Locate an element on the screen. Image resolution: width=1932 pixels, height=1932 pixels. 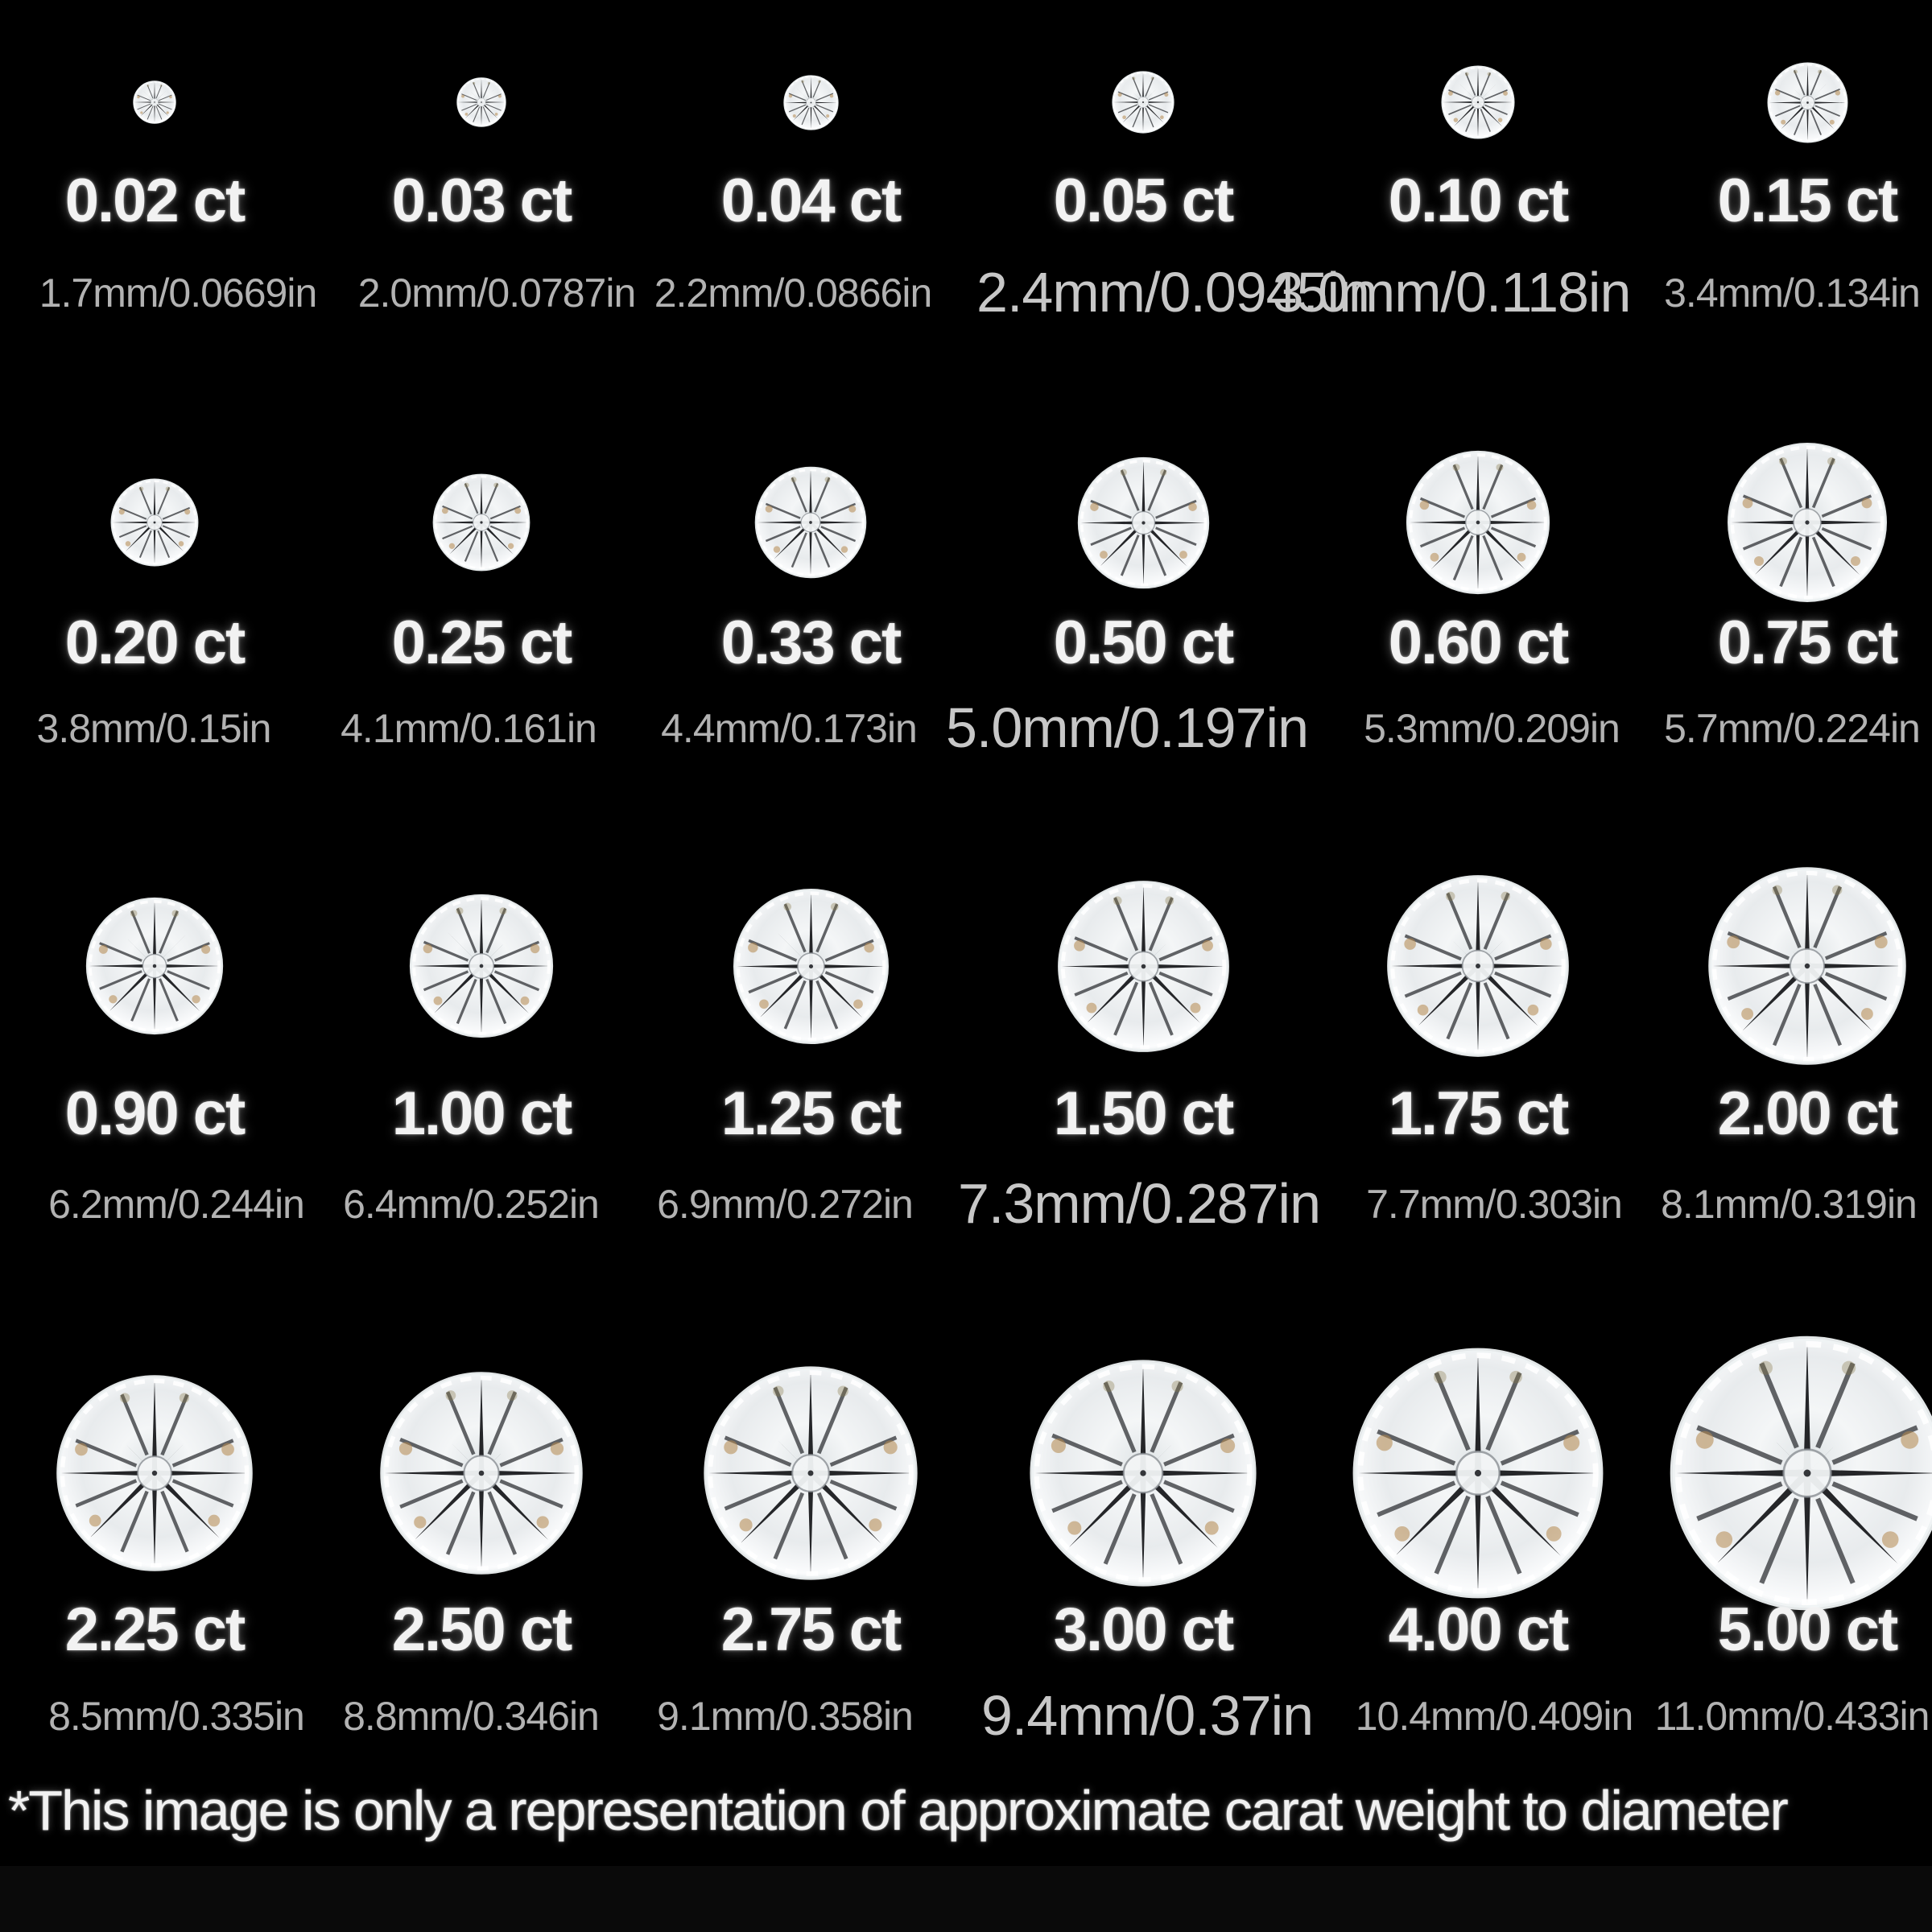
size-label: 4.4mm/0.173in is located at coordinates (789, 728).